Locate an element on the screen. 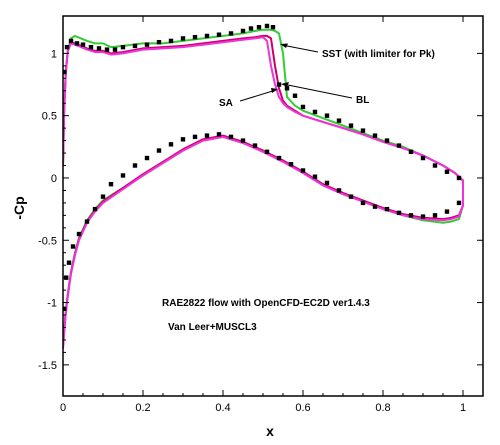 This screenshot has height=445, width=500. bl-arrowhead is located at coordinates (285, 84).